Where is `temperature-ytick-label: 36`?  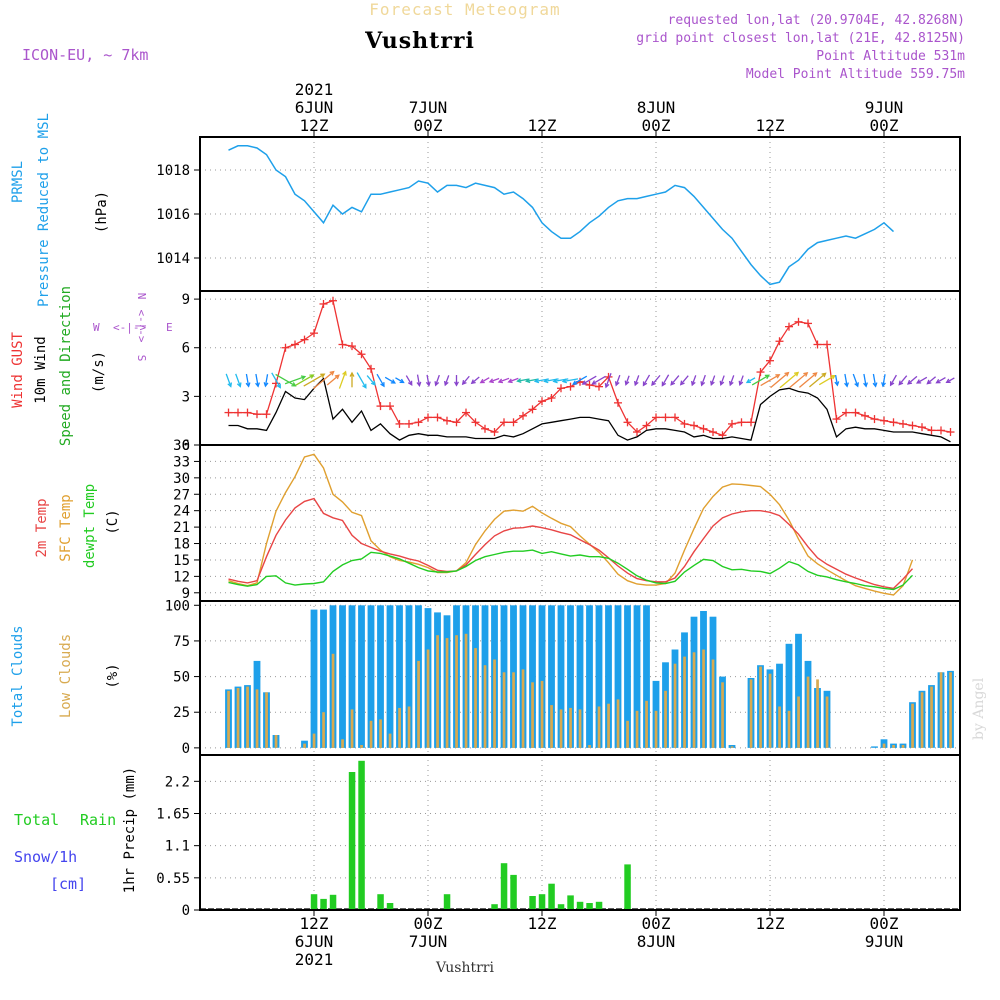
temperature-ytick-label: 36 is located at coordinates (181, 446).